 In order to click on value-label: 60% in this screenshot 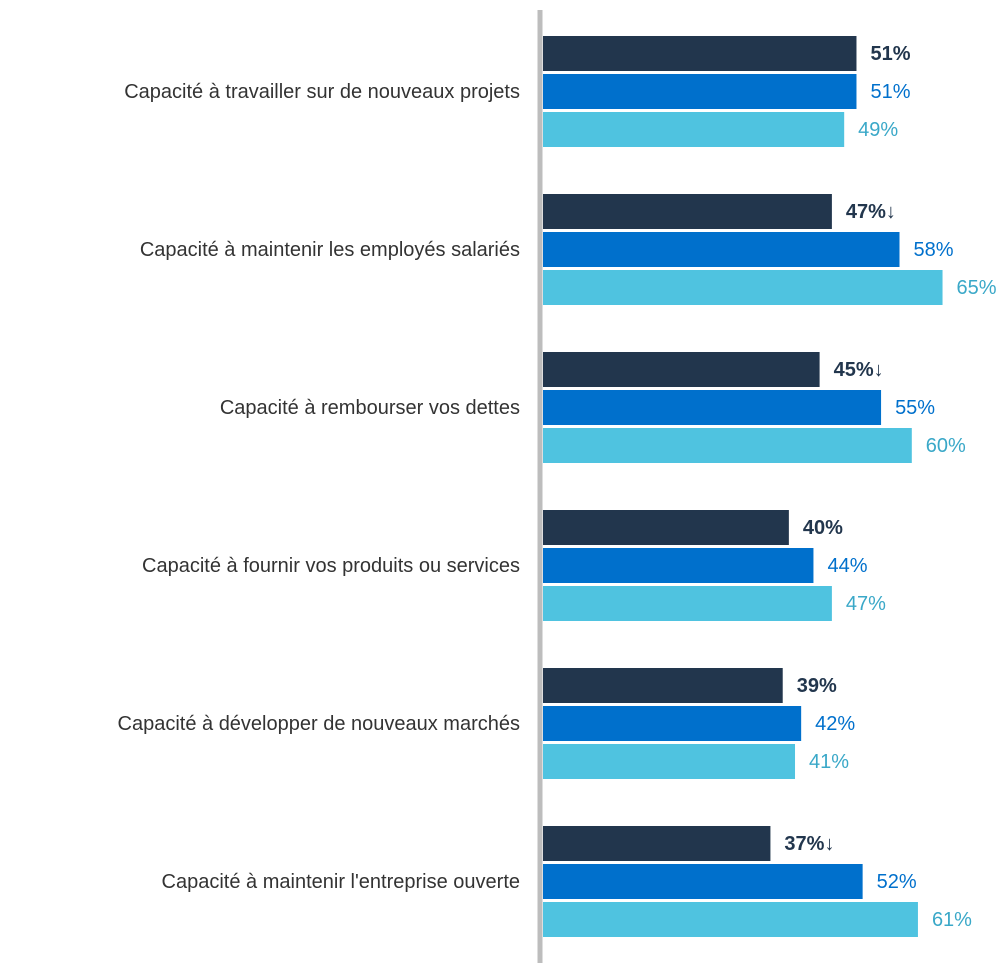, I will do `click(946, 446)`.